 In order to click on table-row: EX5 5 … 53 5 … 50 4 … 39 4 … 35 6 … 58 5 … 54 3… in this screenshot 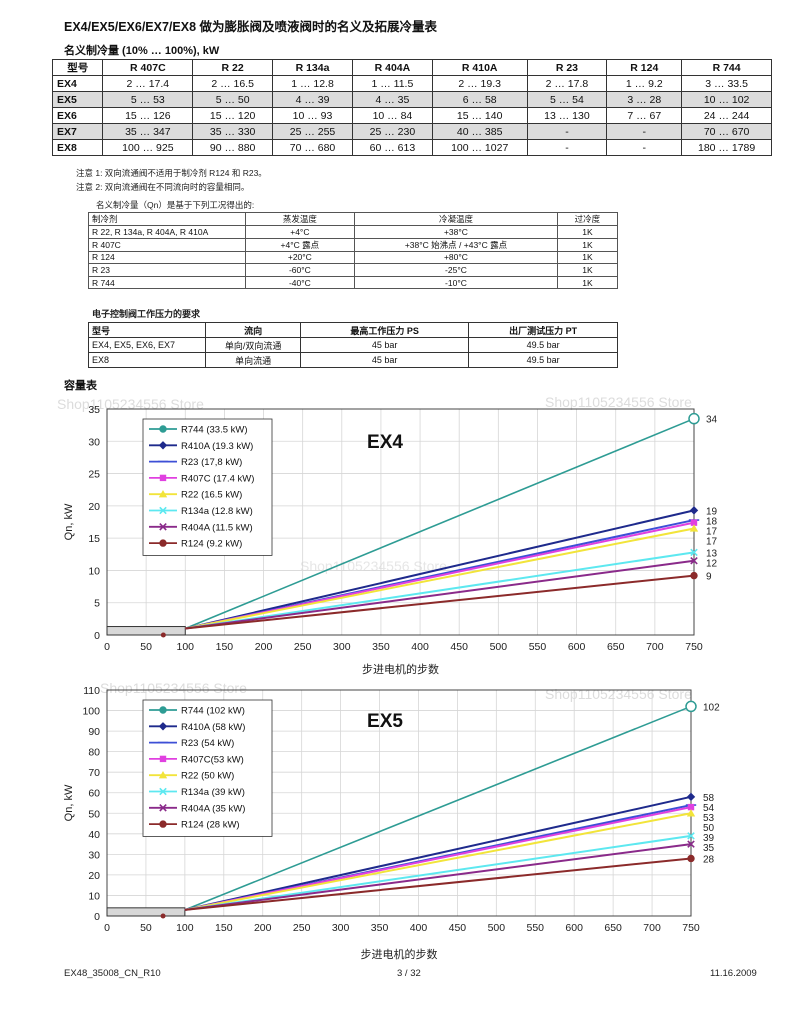, I will do `click(411, 99)`.